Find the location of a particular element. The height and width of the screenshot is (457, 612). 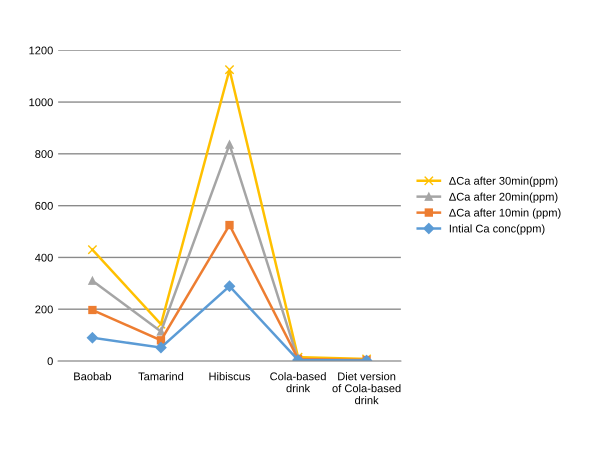

legend-label: Intial Ca conc(ppm) is located at coordinates (497, 229).